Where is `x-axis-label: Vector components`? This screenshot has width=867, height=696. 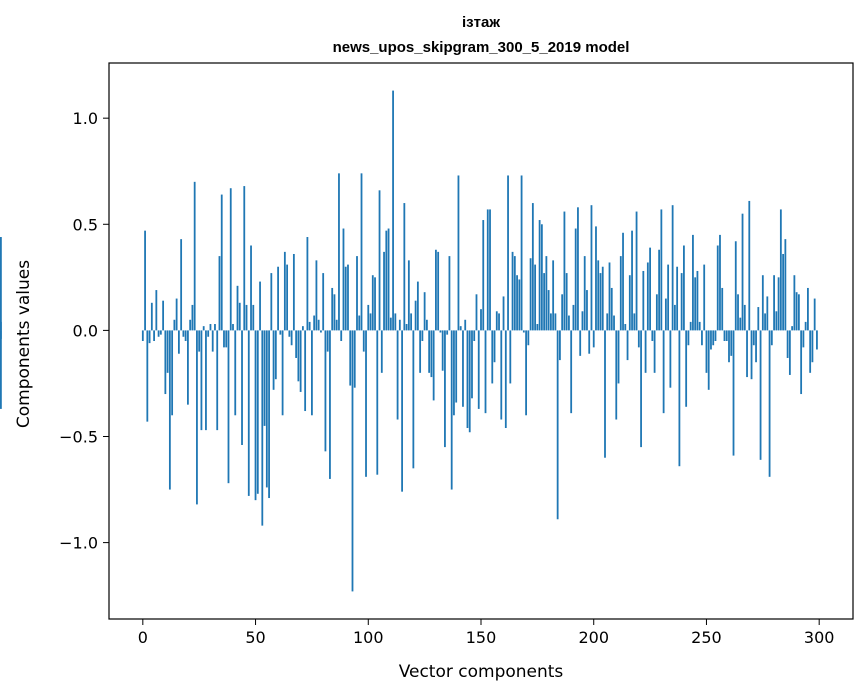 x-axis-label: Vector components is located at coordinates (481, 672).